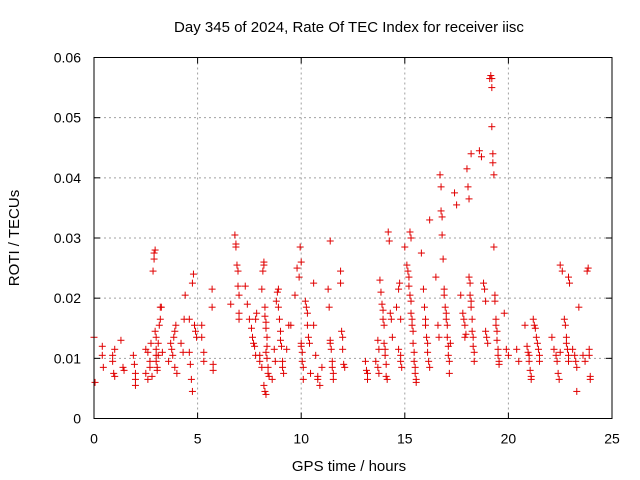 This screenshot has width=640, height=480. Describe the element at coordinates (509, 439) in the screenshot. I see `x-tick-label: 20` at that location.